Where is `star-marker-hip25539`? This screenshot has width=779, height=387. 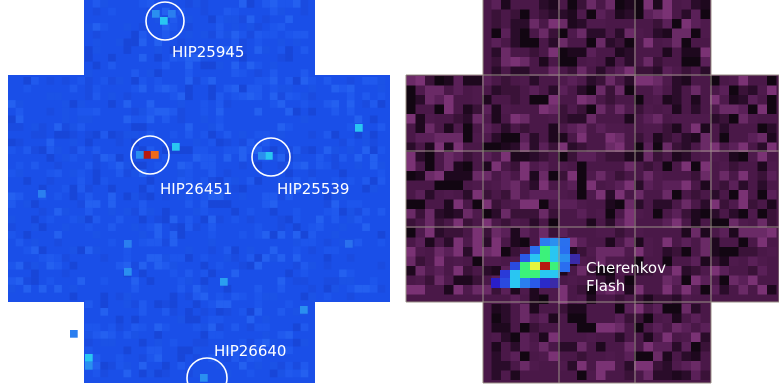 star-marker-hip25539 is located at coordinates (271, 157).